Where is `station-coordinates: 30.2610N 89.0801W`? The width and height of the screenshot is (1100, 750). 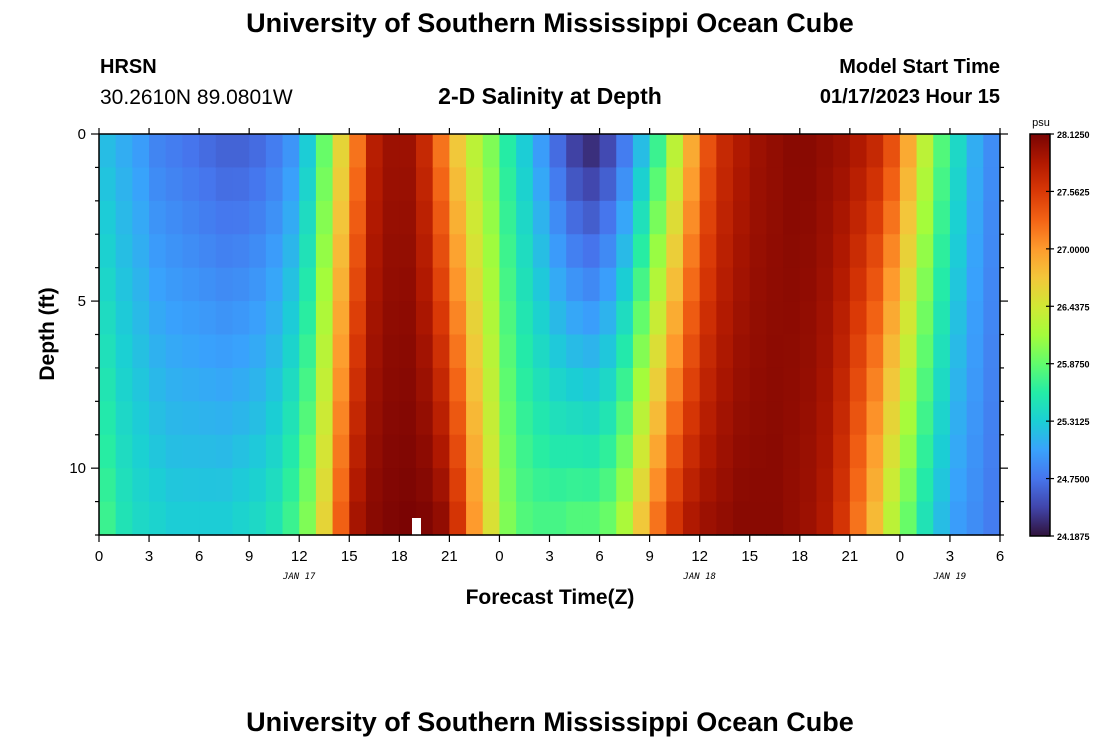
station-coordinates: 30.2610N 89.0801W is located at coordinates (196, 97).